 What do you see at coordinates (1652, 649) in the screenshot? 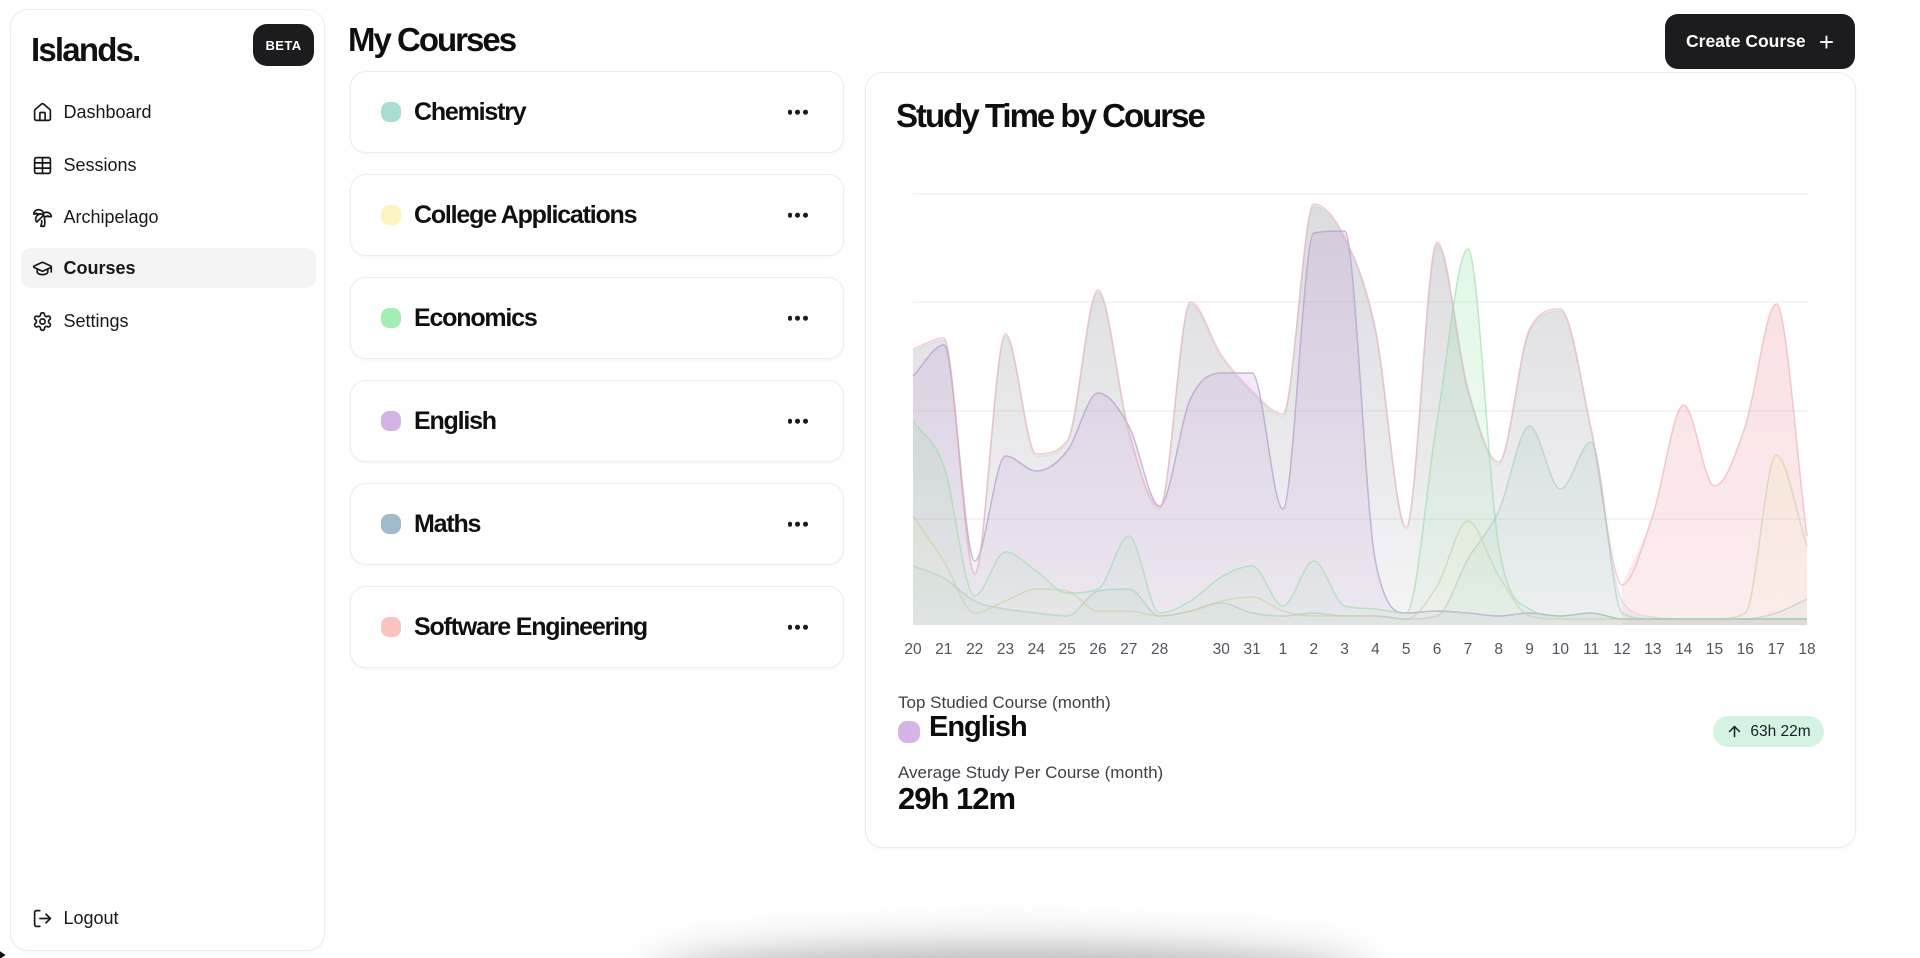
I see `svg-text: 13` at bounding box center [1652, 649].